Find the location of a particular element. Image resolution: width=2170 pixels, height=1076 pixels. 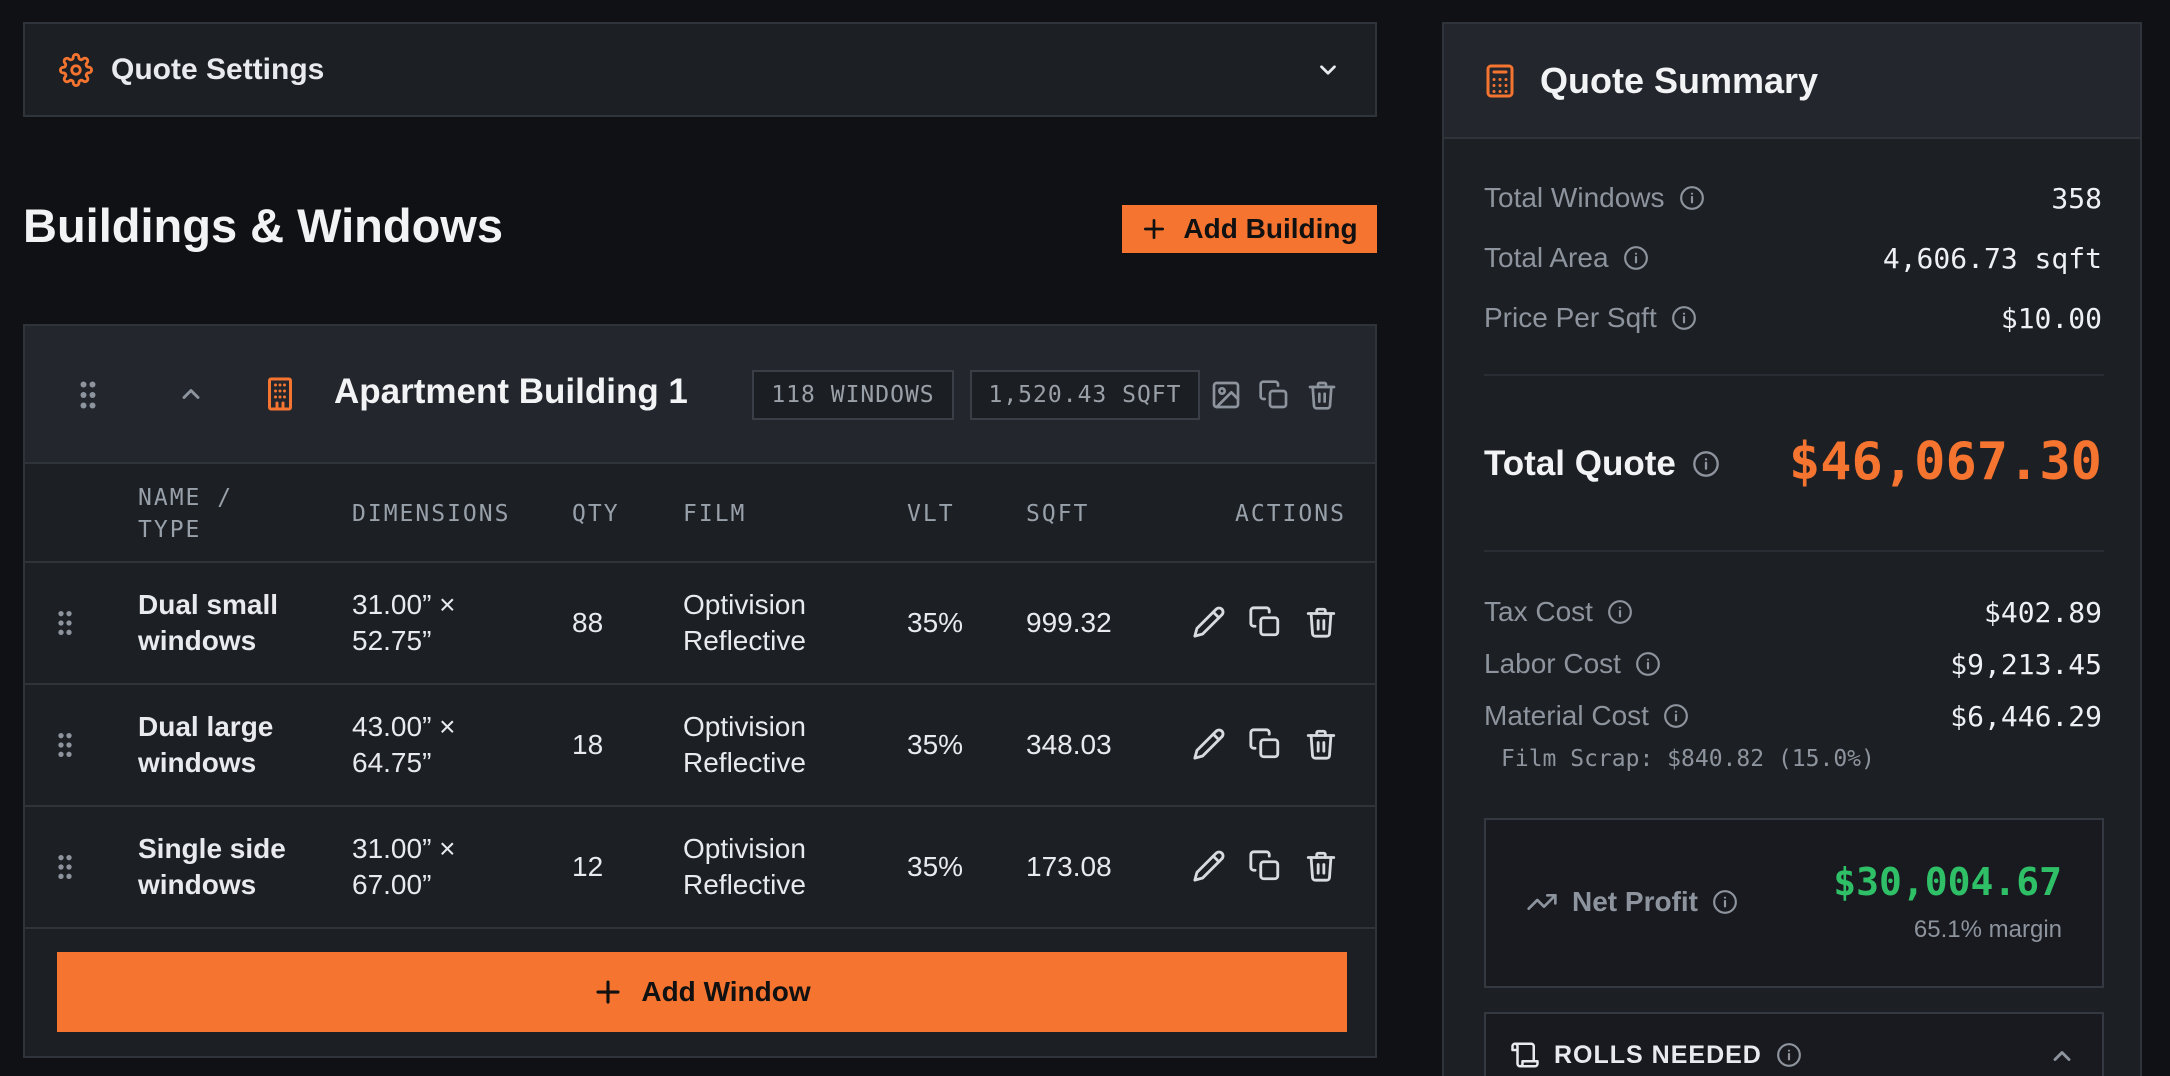

row-actions is located at coordinates (1265, 866).